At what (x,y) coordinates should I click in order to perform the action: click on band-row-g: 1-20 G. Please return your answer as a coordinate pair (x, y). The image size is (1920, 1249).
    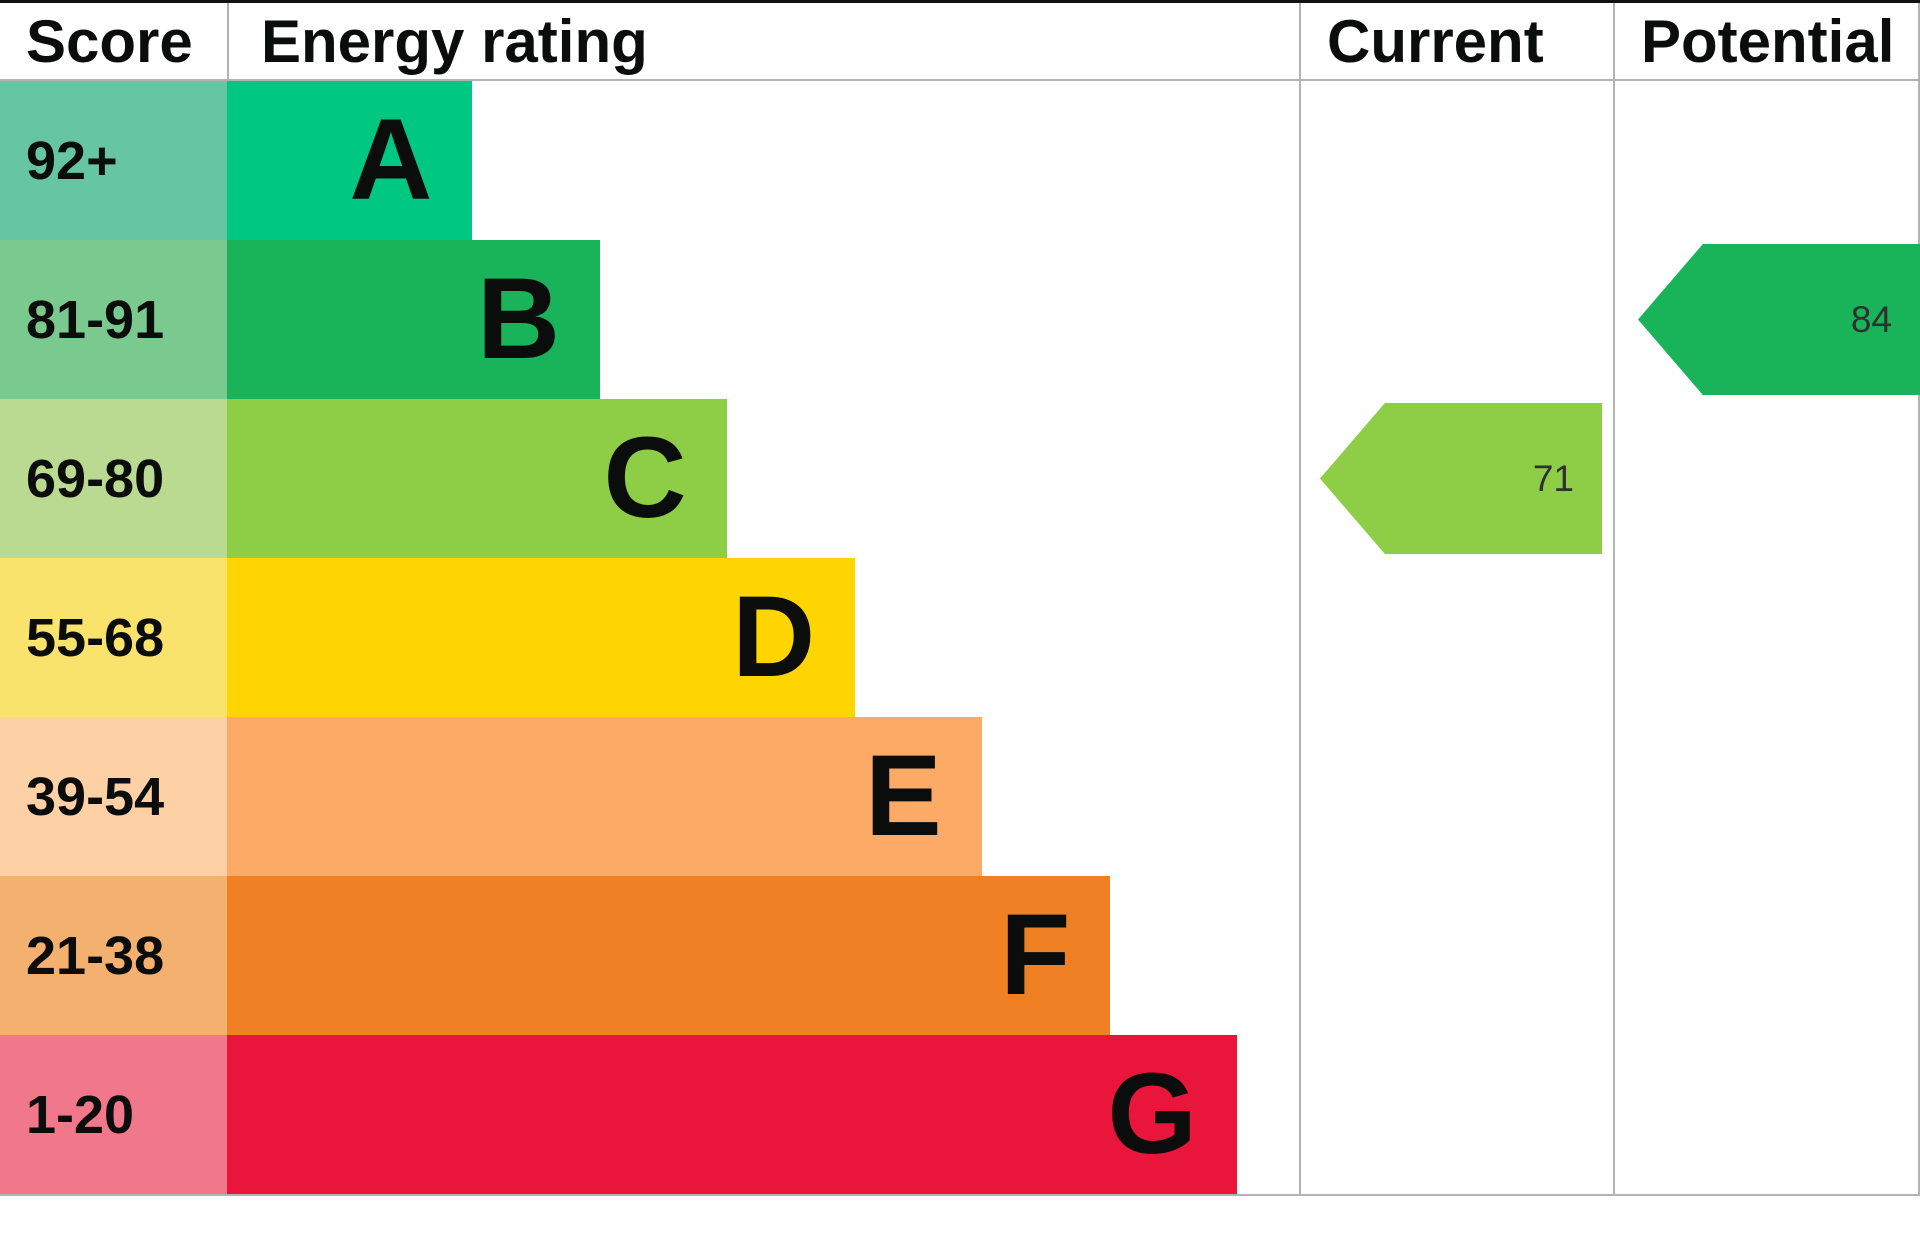
    Looking at the image, I should click on (960, 1114).